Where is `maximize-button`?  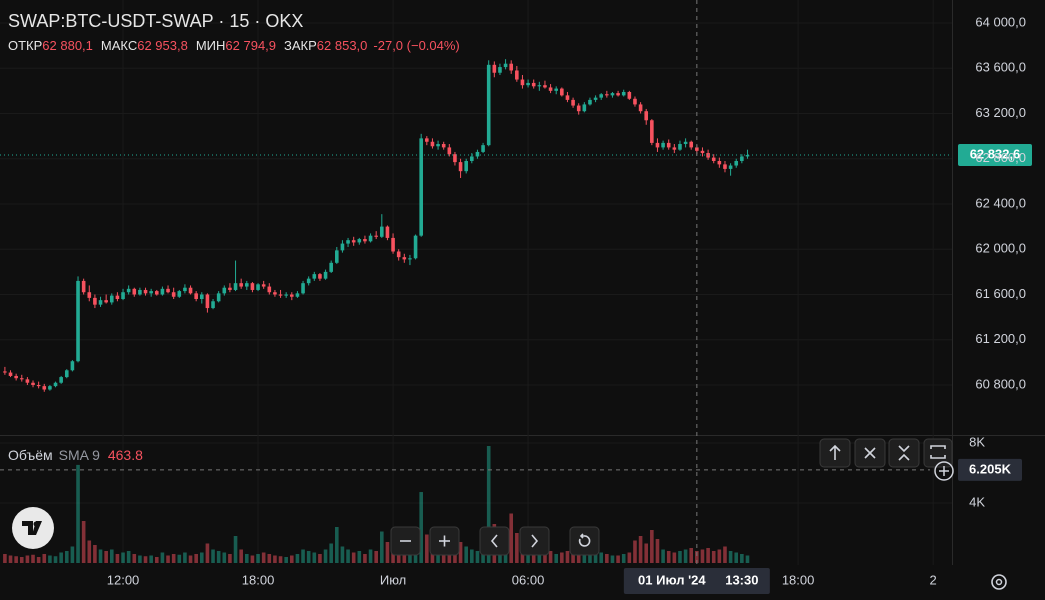
maximize-button is located at coordinates (938, 453).